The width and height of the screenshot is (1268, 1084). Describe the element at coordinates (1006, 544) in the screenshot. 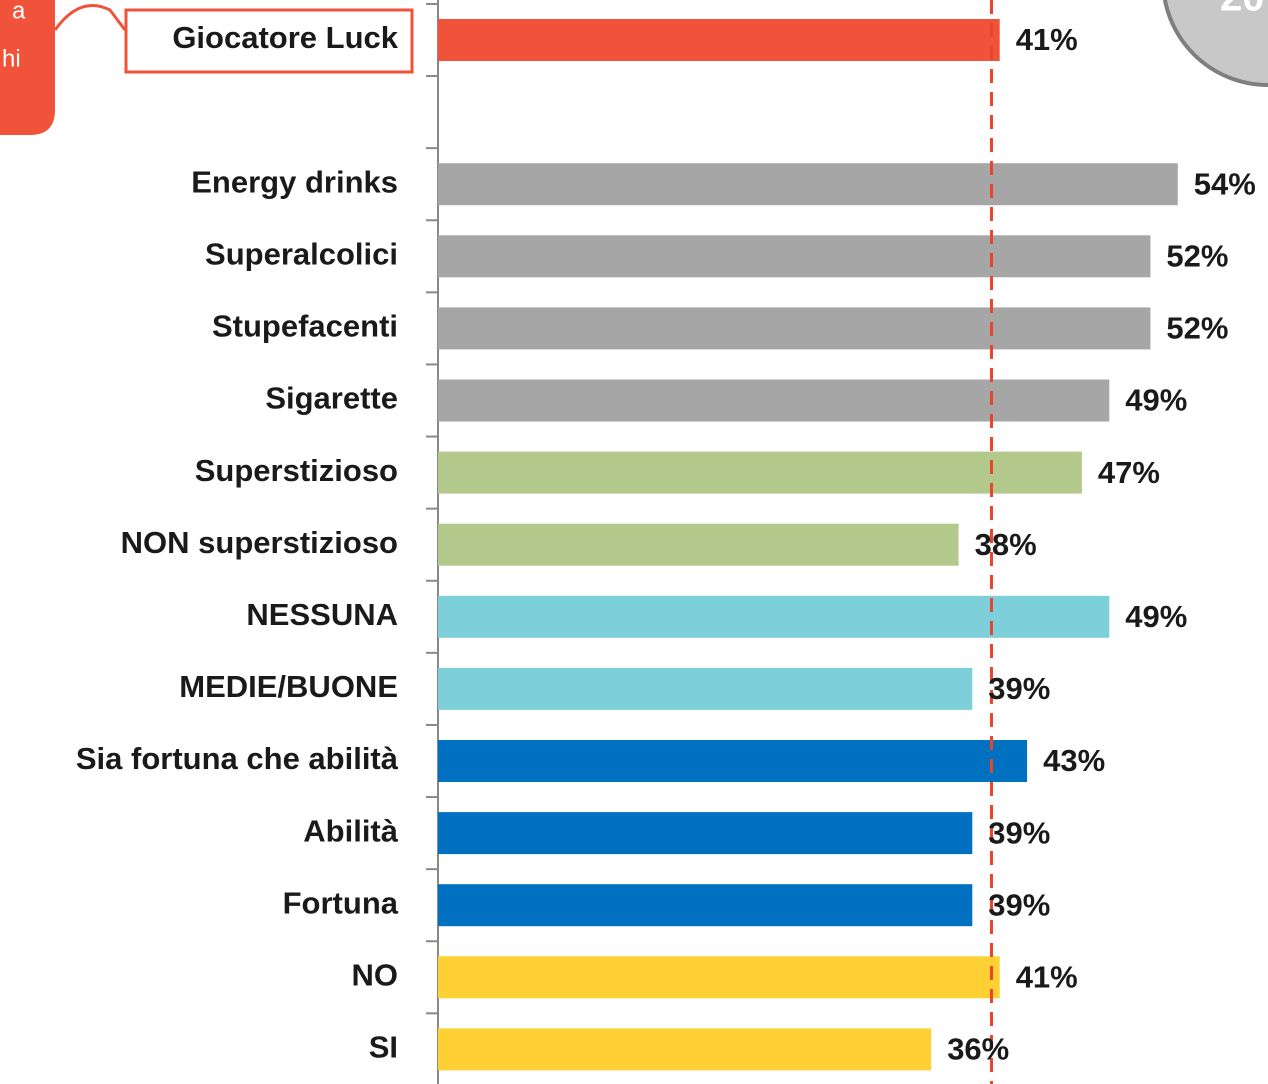

I see `value-label: 38%` at that location.